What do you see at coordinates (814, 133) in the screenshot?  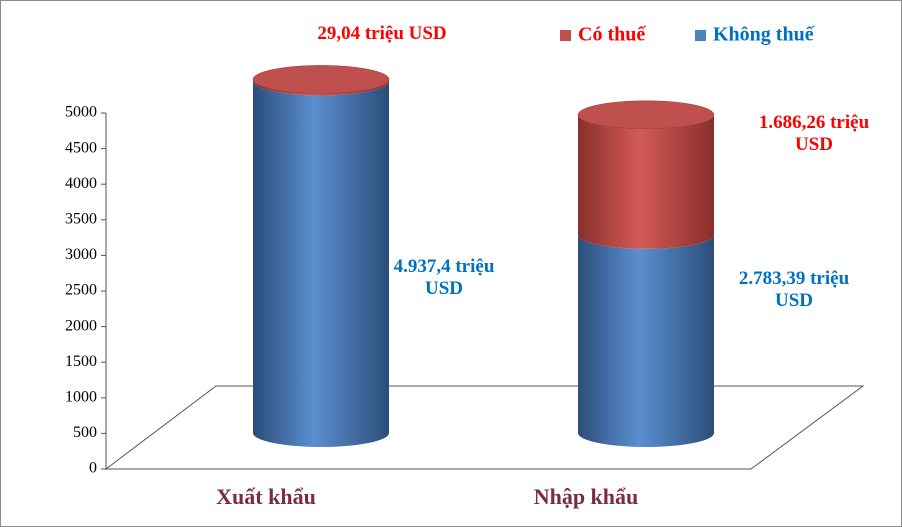 I see `value-label: 1.686,26 triệu USD` at bounding box center [814, 133].